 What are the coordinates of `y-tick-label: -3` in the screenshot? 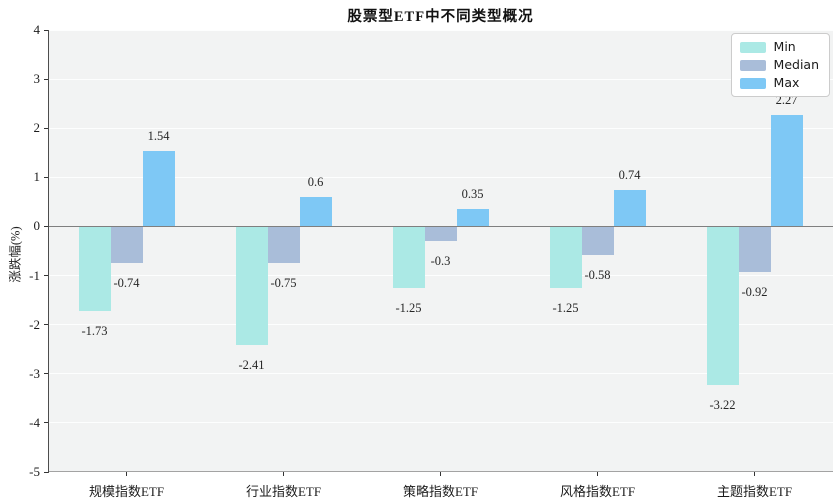 It's located at (34, 373).